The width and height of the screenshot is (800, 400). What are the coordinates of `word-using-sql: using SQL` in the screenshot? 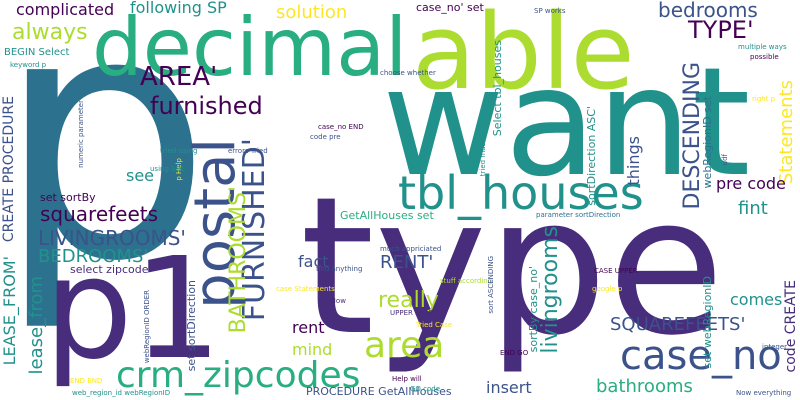 It's located at (167, 169).